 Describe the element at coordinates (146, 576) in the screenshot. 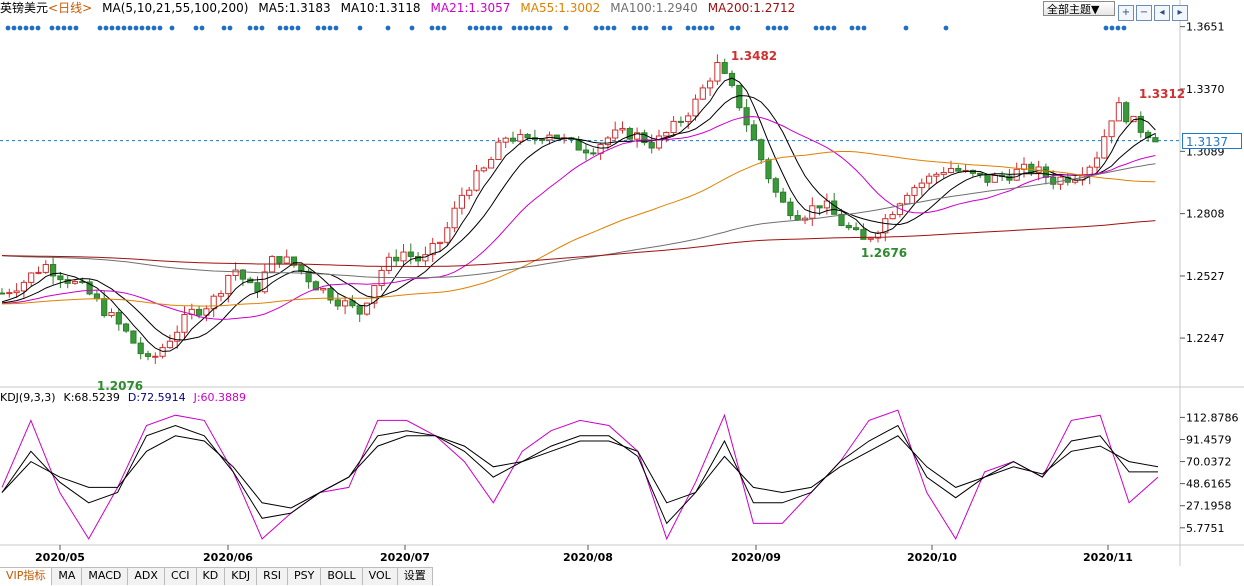

I see `tab-3: ADX` at that location.